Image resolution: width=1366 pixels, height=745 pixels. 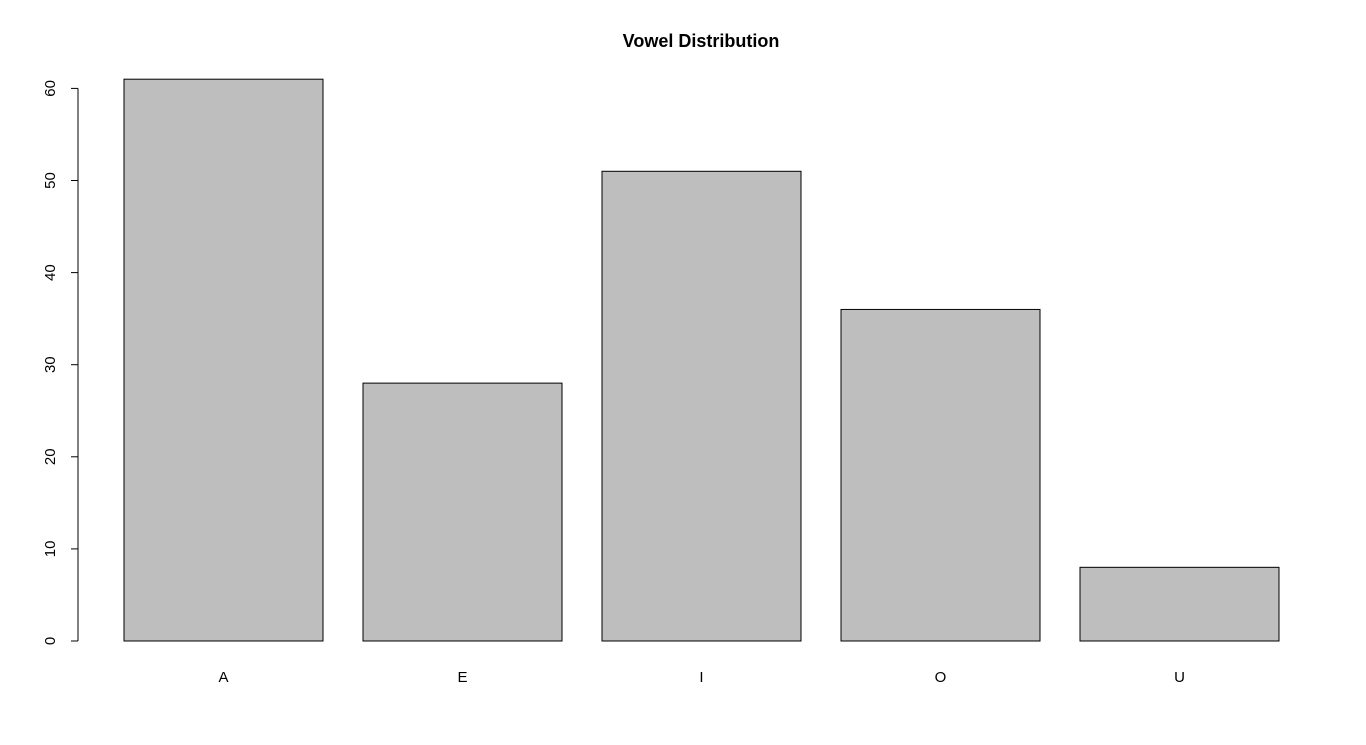 What do you see at coordinates (60, 362) in the screenshot?
I see `y-axis: 0 10 20 30 40 50 60` at bounding box center [60, 362].